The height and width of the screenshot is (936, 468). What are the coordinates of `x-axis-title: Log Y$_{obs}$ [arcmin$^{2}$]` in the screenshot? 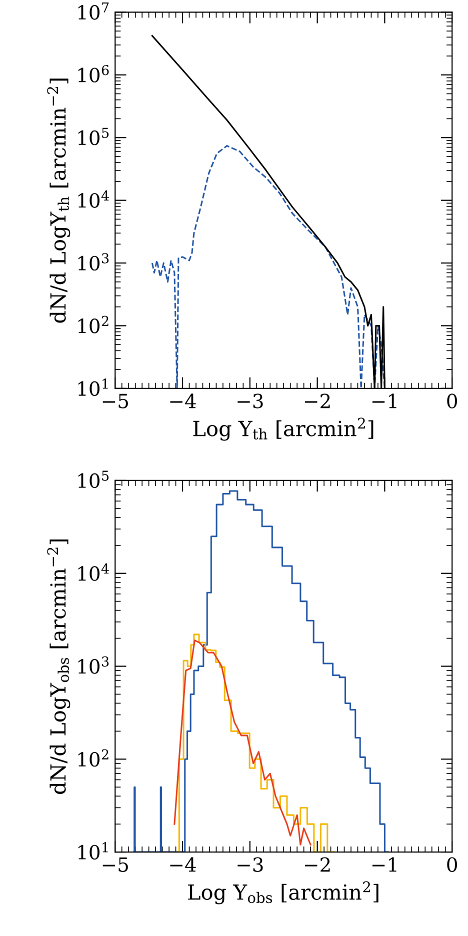 It's located at (283, 892).